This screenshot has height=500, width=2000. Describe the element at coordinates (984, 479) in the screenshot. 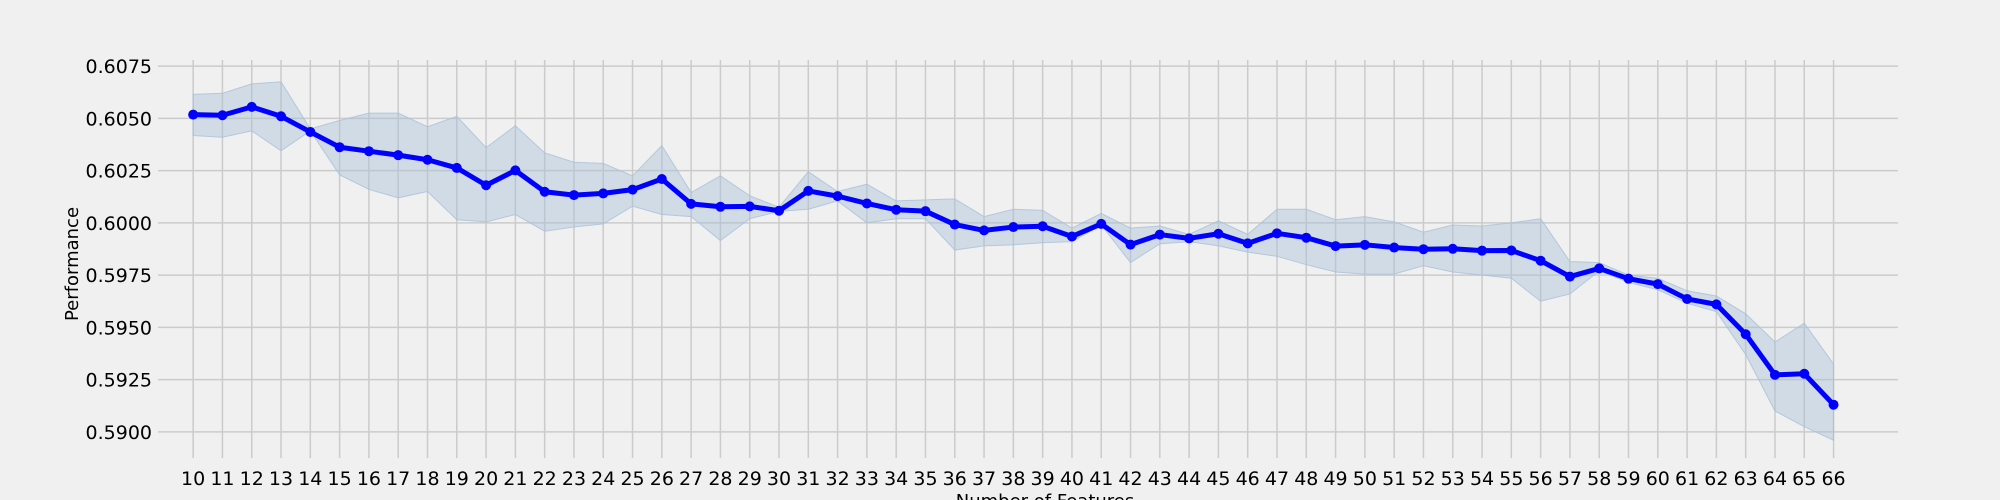

I see `x-tick-label: 37` at that location.